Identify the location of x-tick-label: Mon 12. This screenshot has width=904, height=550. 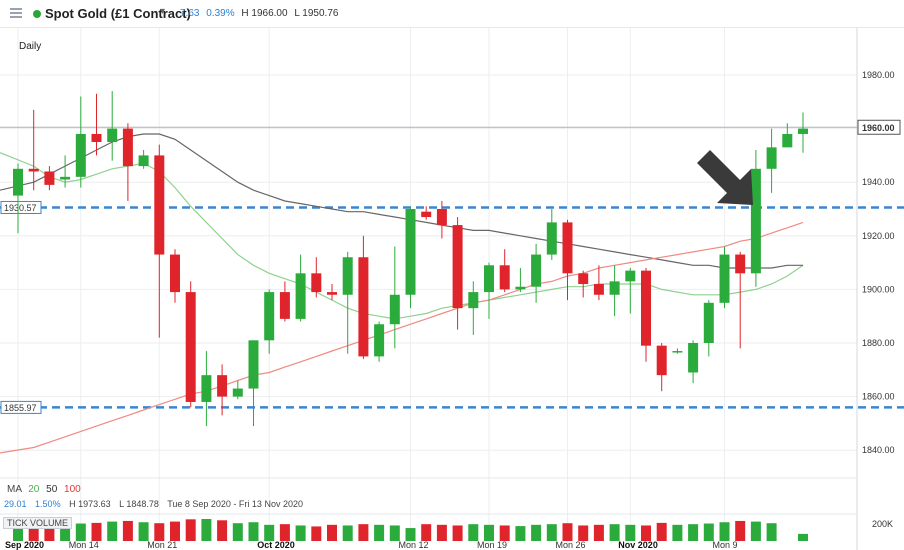
(414, 545).